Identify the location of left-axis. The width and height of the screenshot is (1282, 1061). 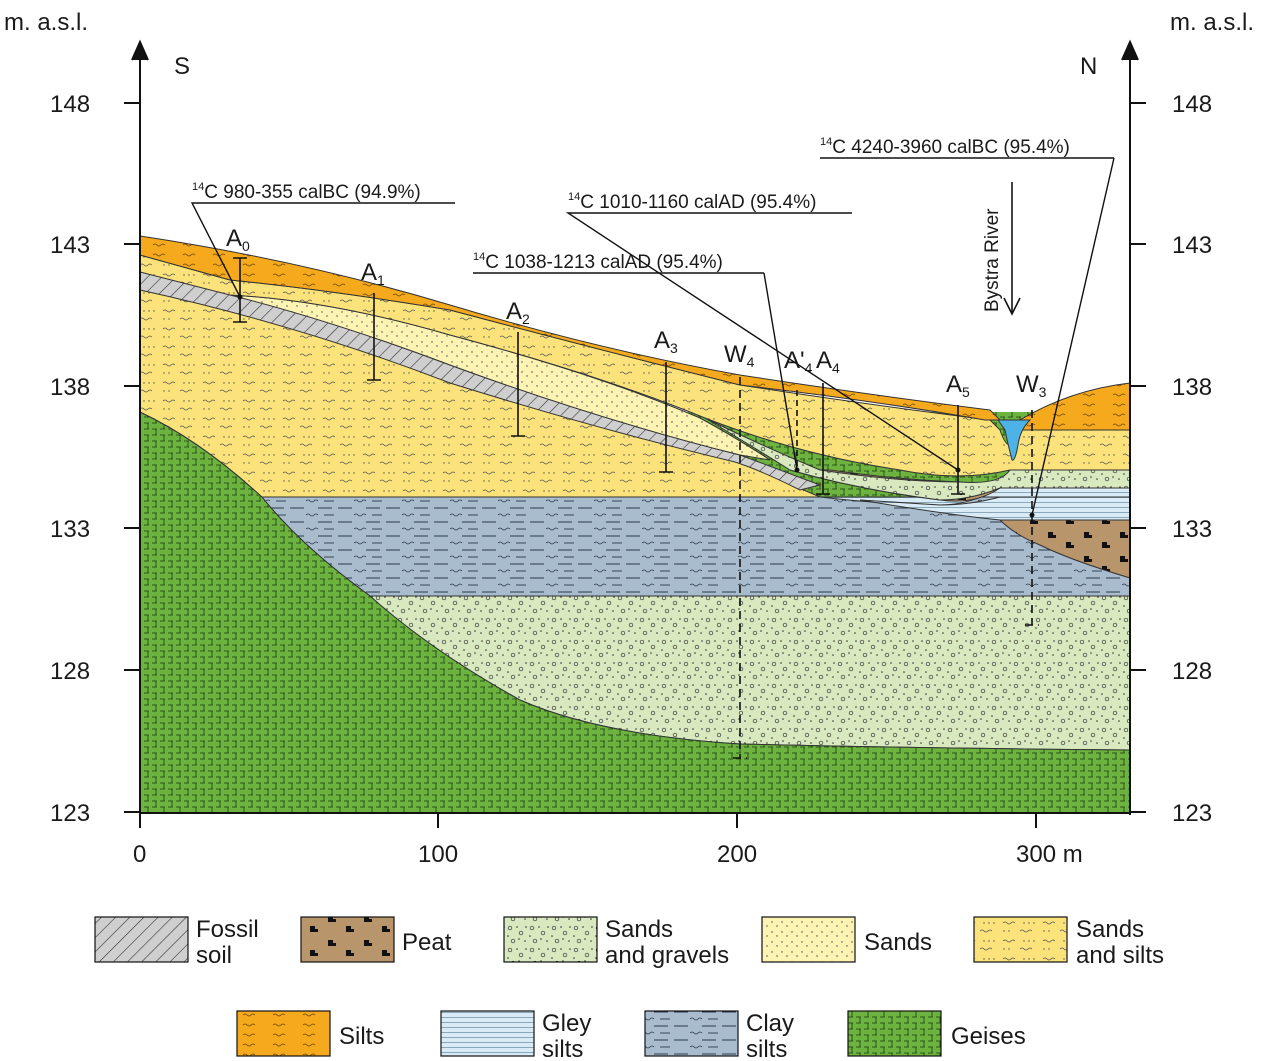
(136, 427).